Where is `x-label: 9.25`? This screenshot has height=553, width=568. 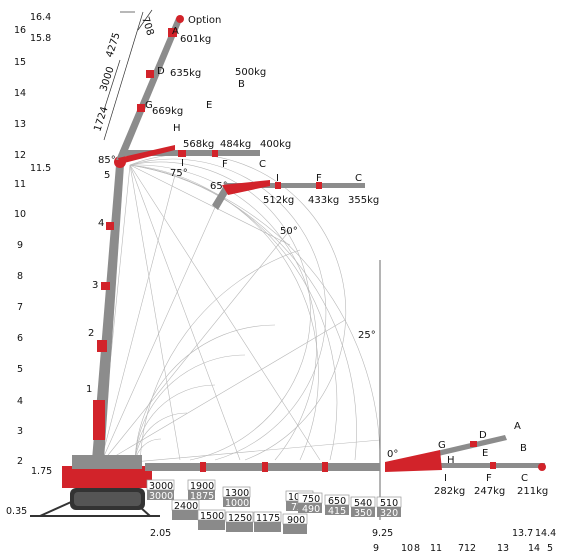 x-label: 9.25 is located at coordinates (382, 533).